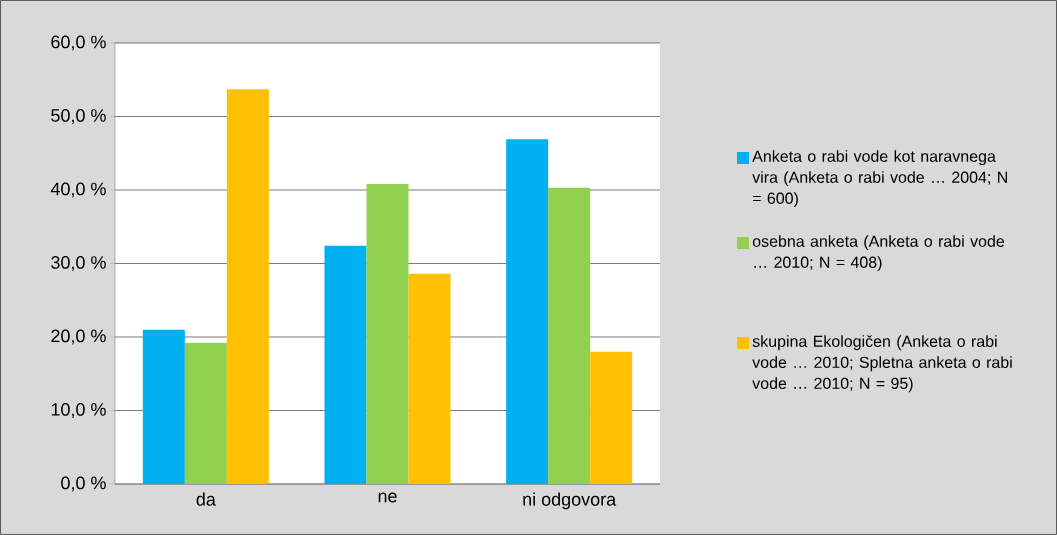 The width and height of the screenshot is (1057, 535). What do you see at coordinates (78, 116) in the screenshot?
I see `y-tick-label: 50,0 %` at bounding box center [78, 116].